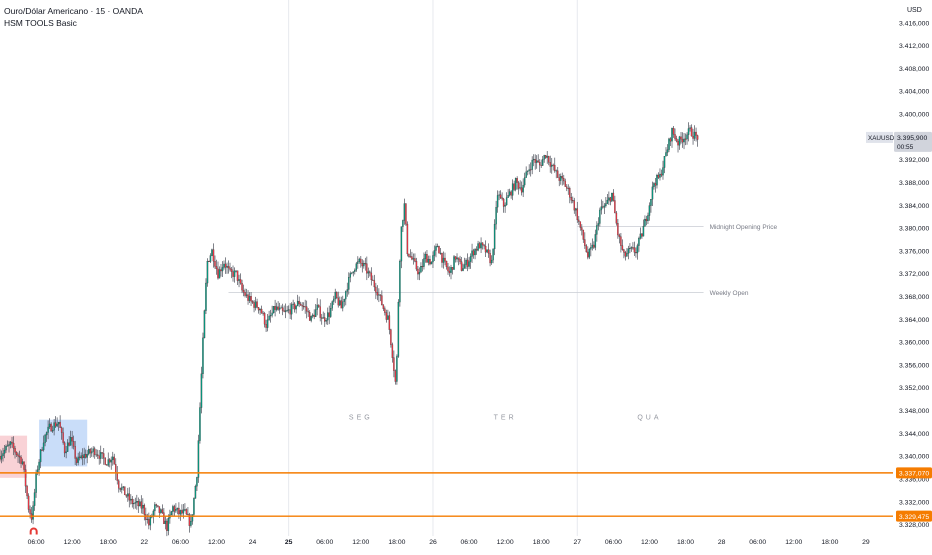 The height and width of the screenshot is (555, 932). I want to click on time-tick-label: 12:00, so click(505, 542).